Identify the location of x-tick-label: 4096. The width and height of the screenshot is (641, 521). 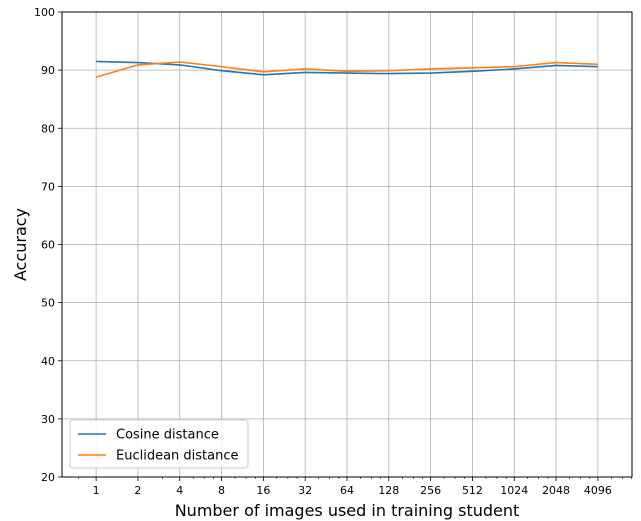
(598, 490).